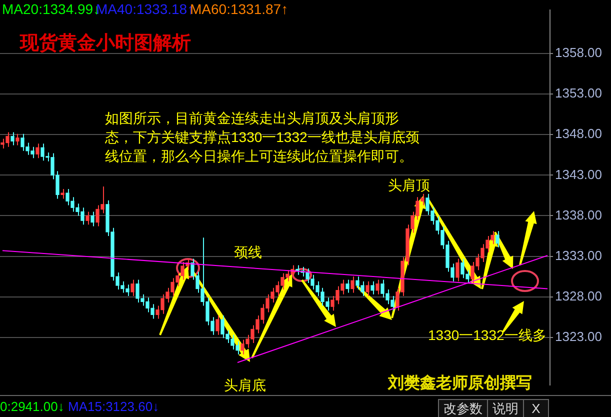 This screenshot has height=417, width=611. I want to click on y-tick-label: 1328.00, so click(578, 296).